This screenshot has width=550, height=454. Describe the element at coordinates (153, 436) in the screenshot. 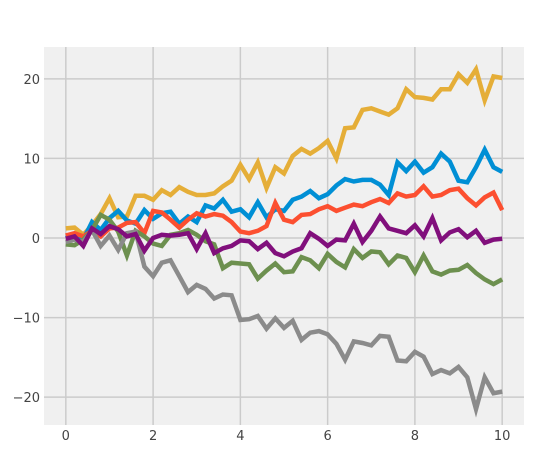

I see `x-tick-label: 2` at that location.